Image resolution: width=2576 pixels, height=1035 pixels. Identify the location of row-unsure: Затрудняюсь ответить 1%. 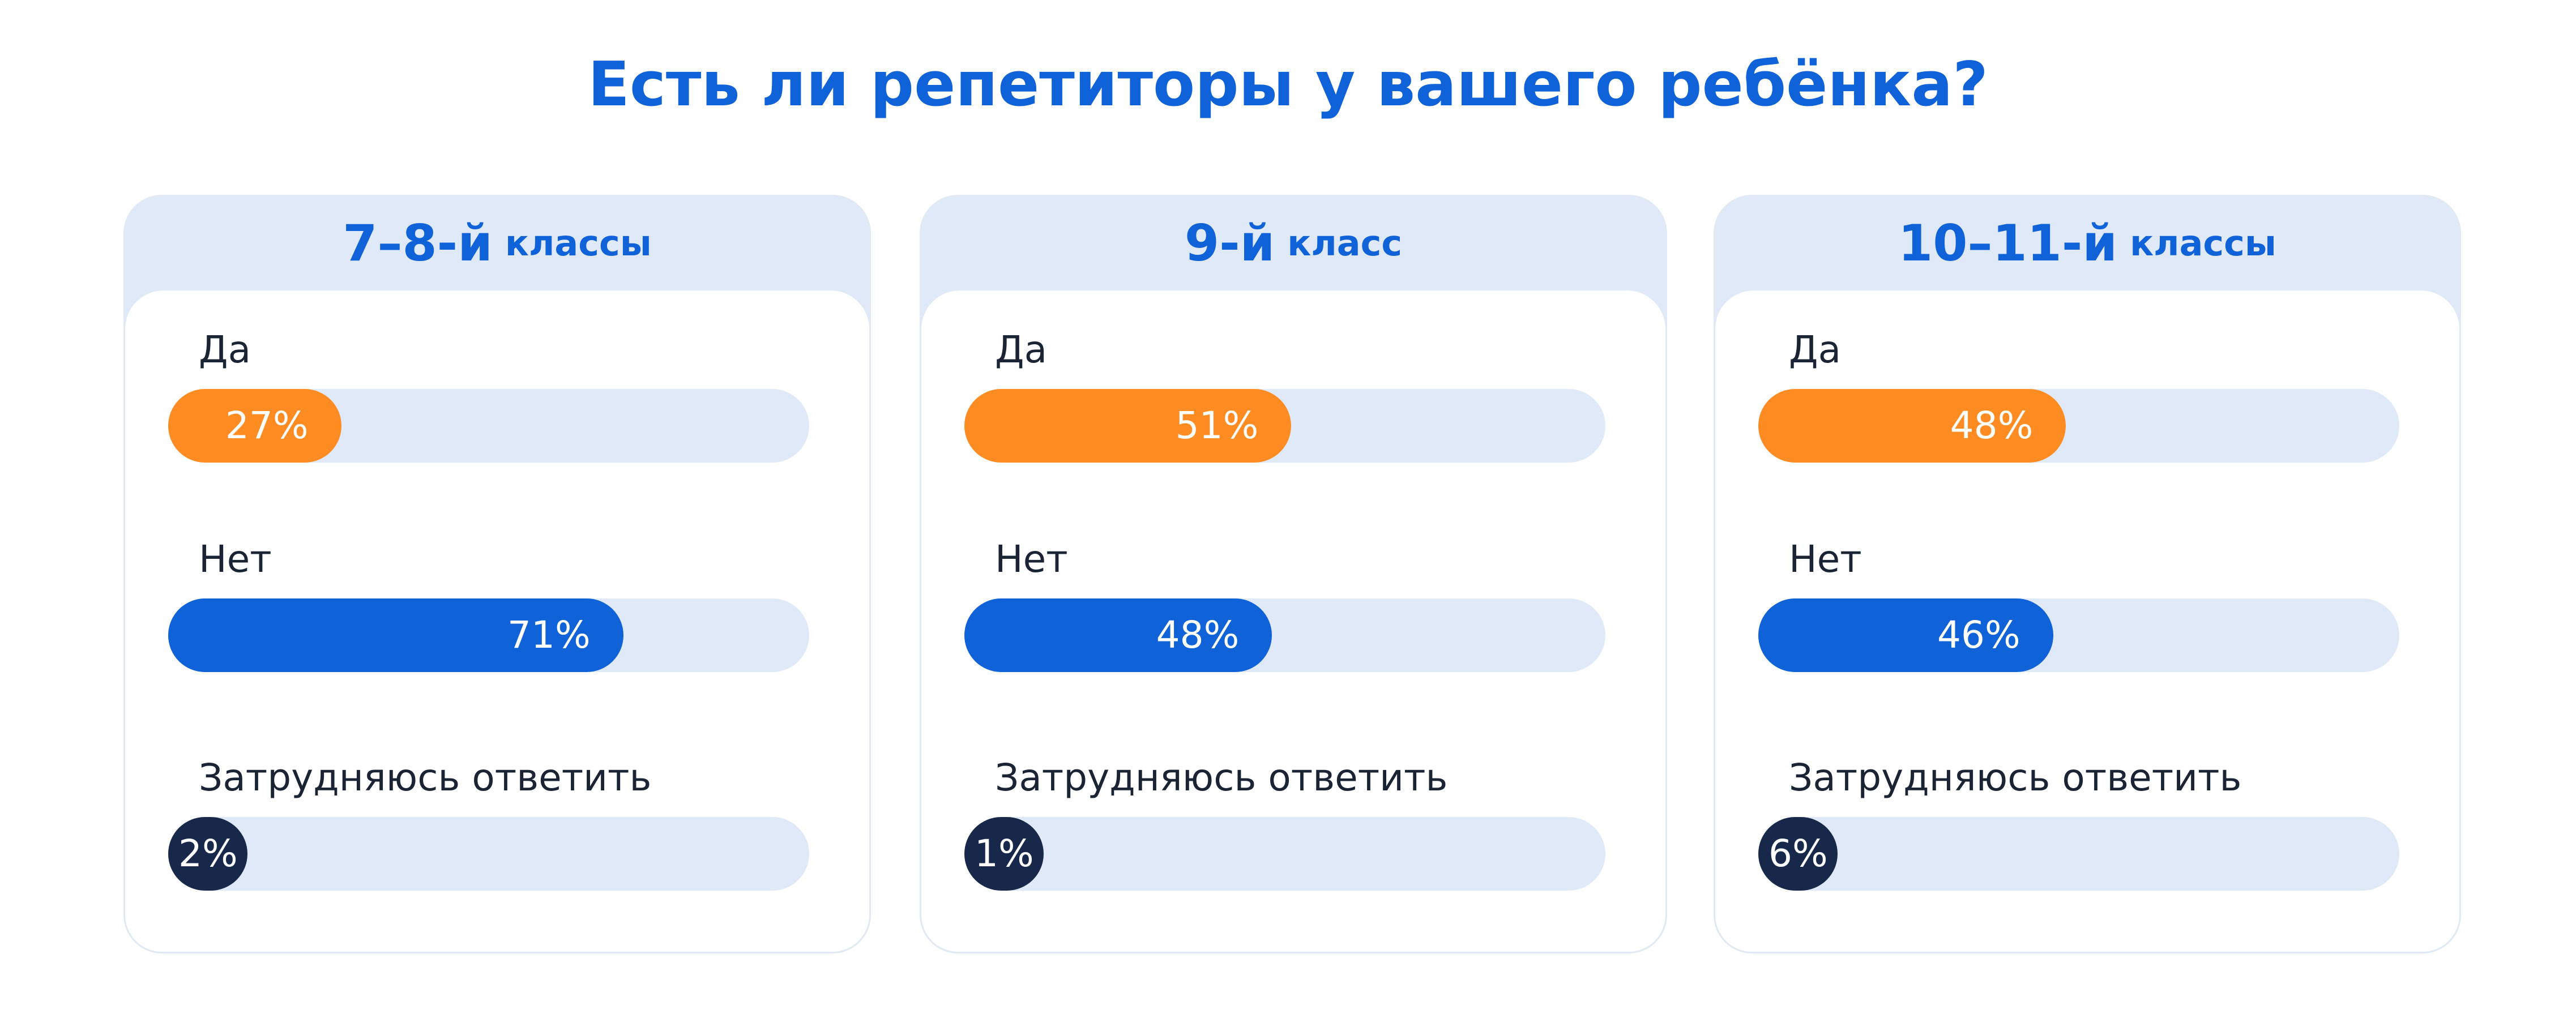
(1293, 837).